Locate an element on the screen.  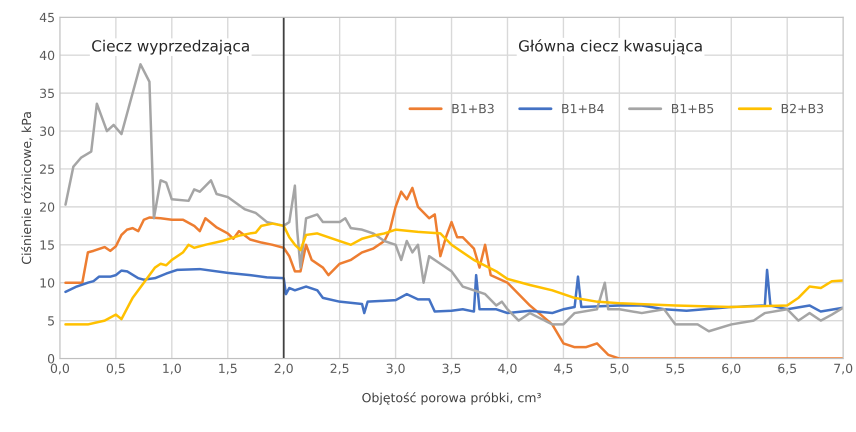
x-tick-label: 7,0 is located at coordinates (843, 369).